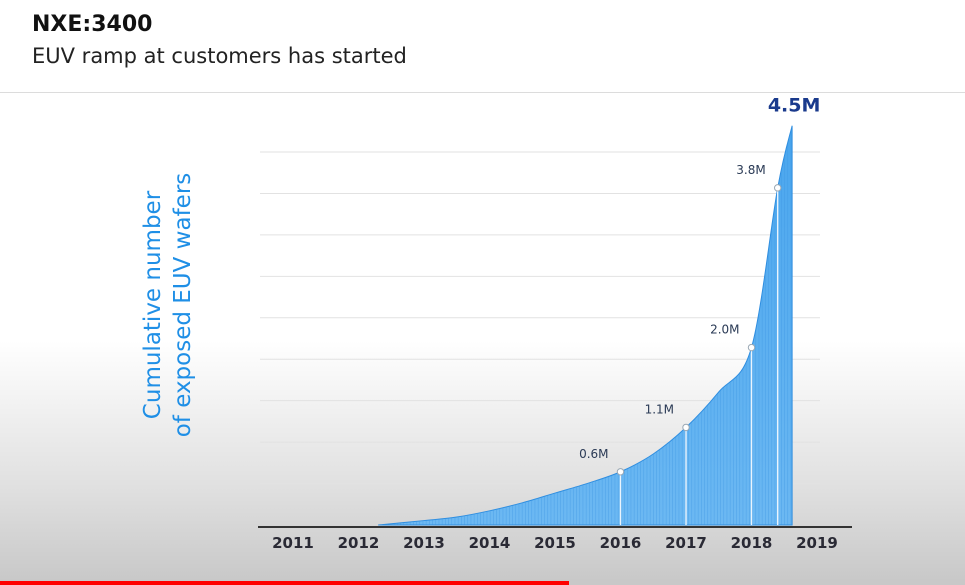 This screenshot has height=585, width=965. I want to click on x-tick-label: 2016, so click(621, 543).